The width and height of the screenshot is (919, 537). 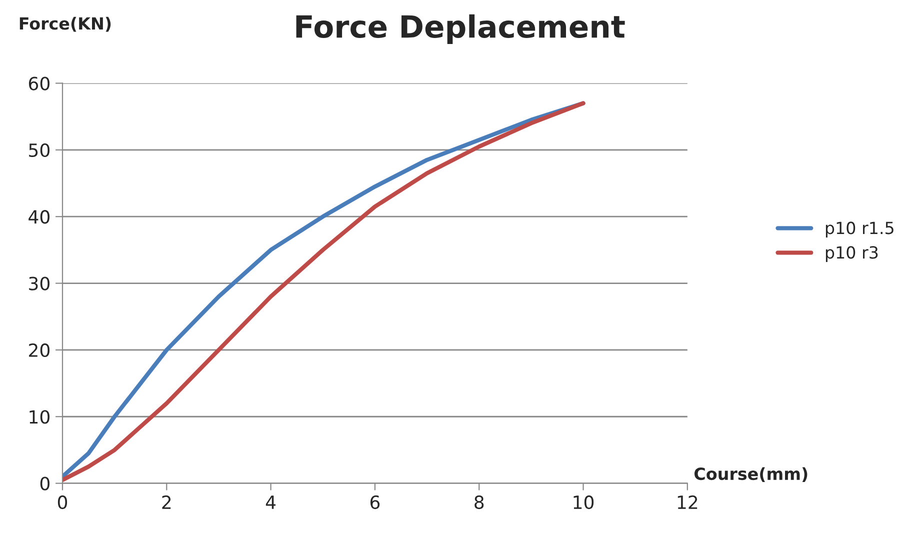 What do you see at coordinates (40, 417) in the screenshot?
I see `y-tick-label: 10` at bounding box center [40, 417].